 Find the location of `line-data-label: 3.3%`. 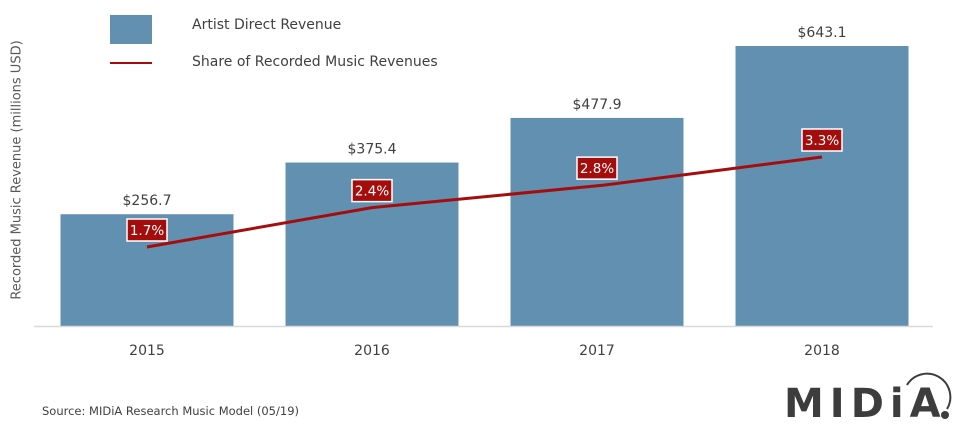

line-data-label: 3.3% is located at coordinates (822, 140).